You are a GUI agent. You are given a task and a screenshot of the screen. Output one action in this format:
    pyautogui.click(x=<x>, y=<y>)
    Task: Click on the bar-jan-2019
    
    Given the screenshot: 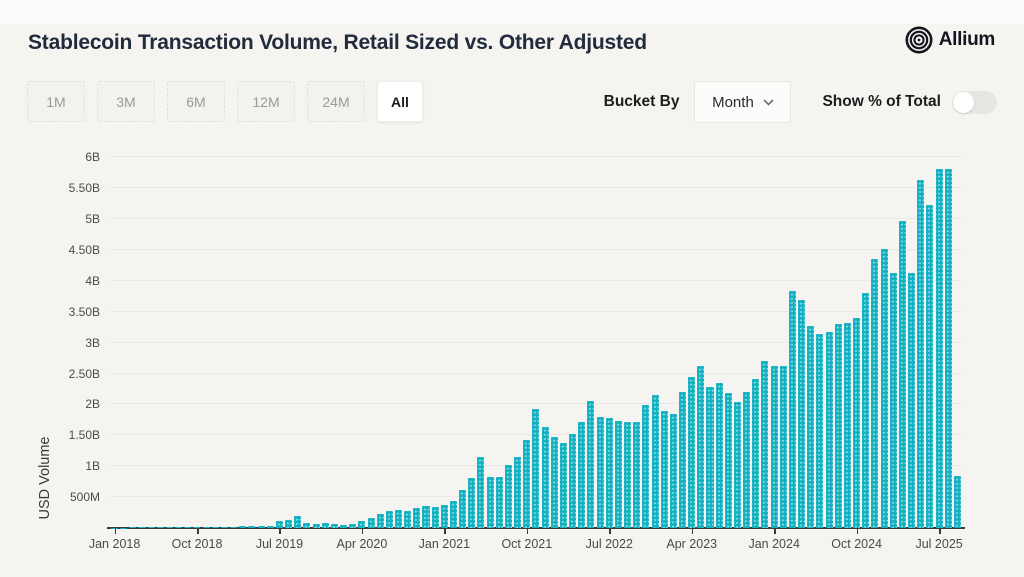 What is the action you would take?
    pyautogui.click(x=224, y=527)
    